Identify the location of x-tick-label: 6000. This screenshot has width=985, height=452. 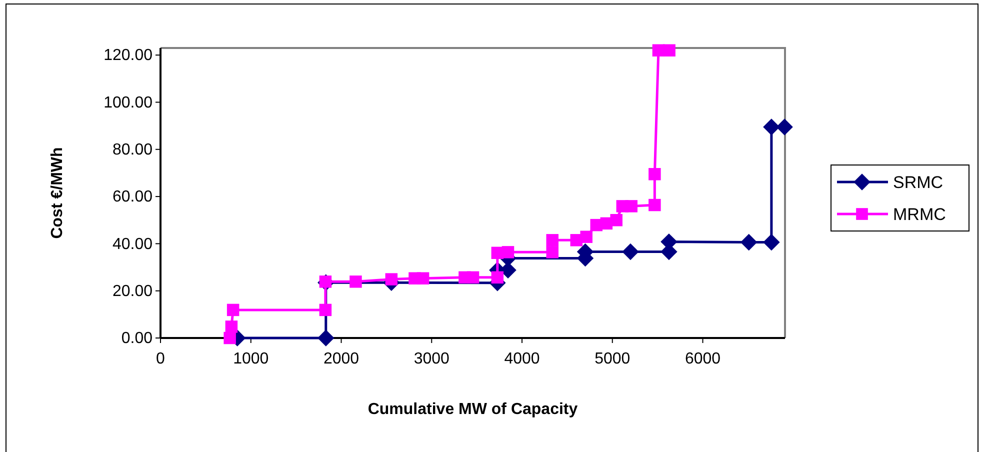
(702, 359).